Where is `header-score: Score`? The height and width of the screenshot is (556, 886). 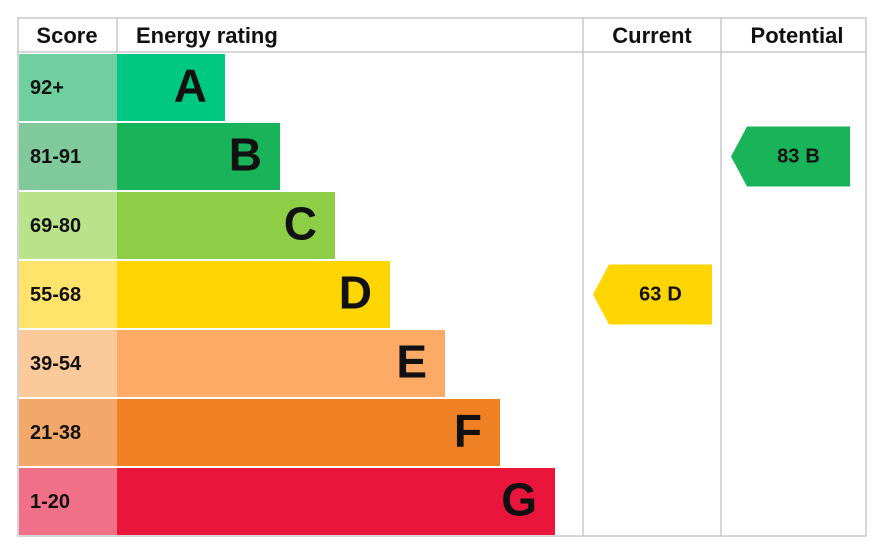
header-score: Score is located at coordinates (66, 35).